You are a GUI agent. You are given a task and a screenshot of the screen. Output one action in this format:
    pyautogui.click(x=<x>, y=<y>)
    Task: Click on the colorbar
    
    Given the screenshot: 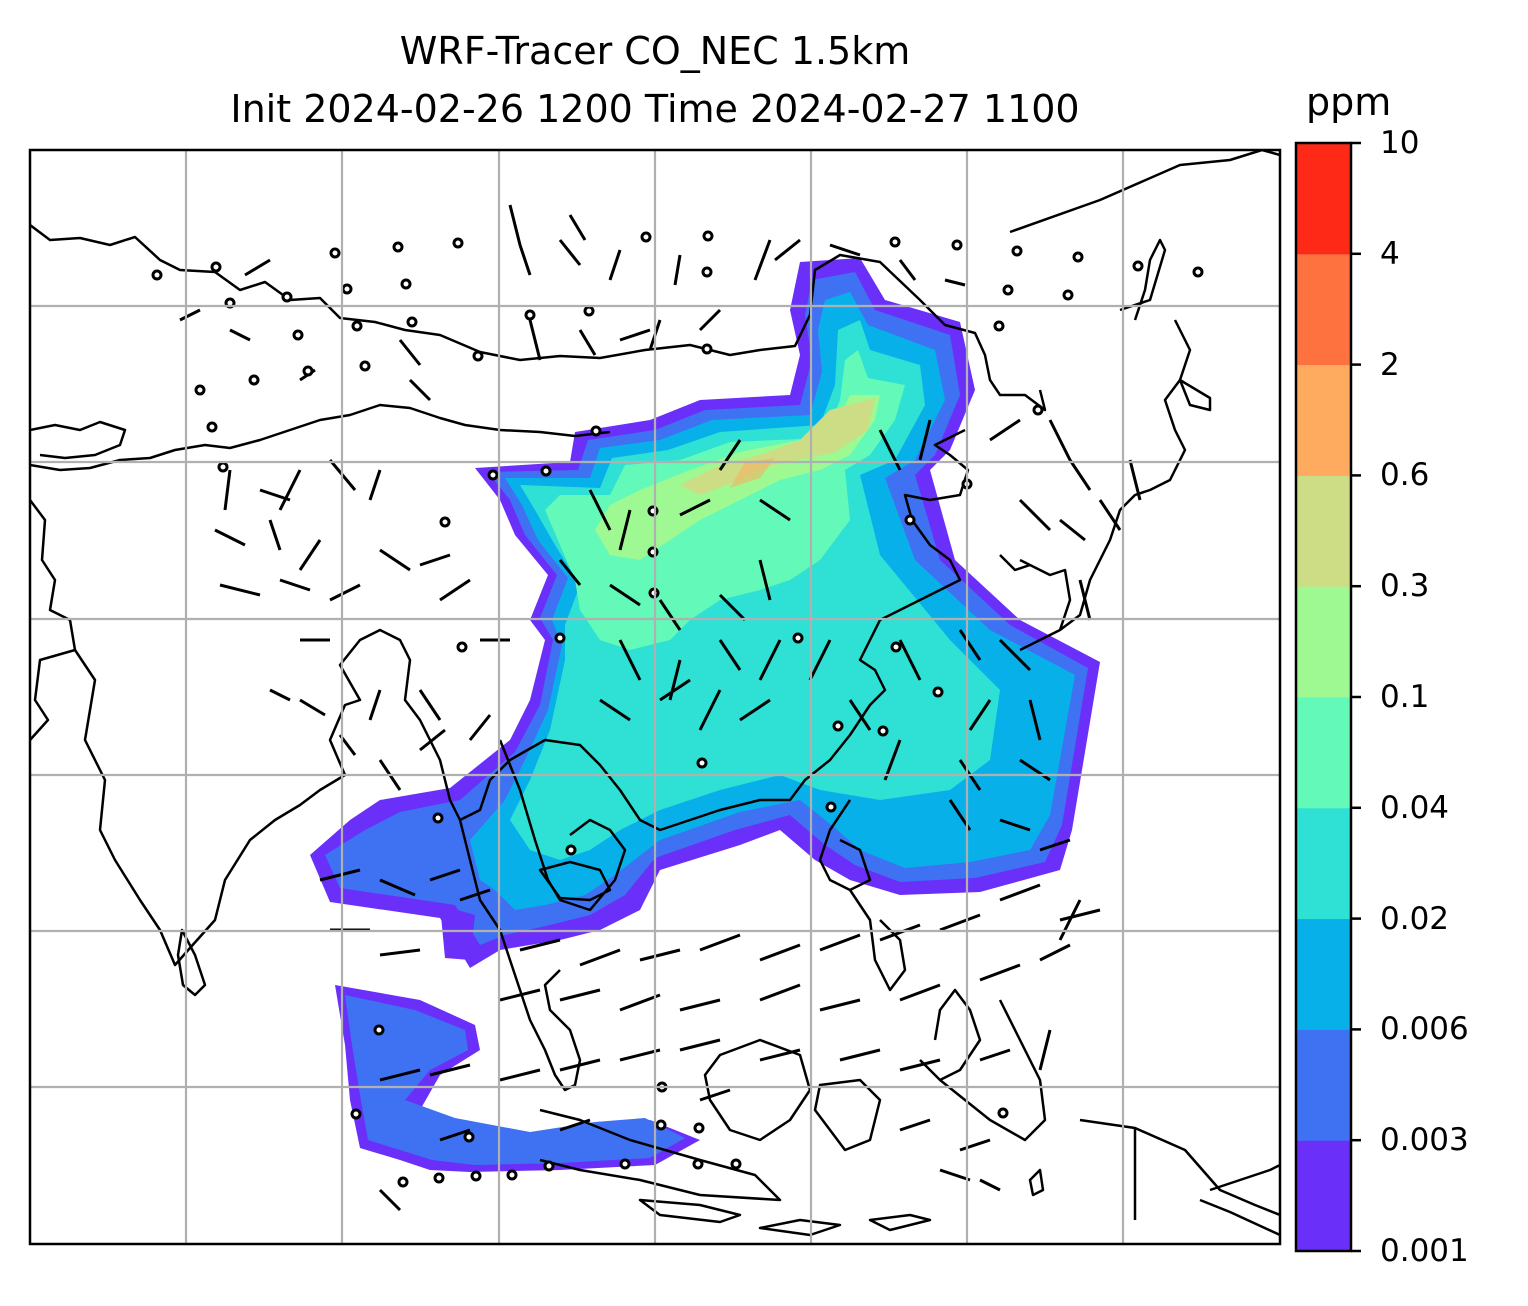 What is the action you would take?
    pyautogui.click(x=1328, y=697)
    